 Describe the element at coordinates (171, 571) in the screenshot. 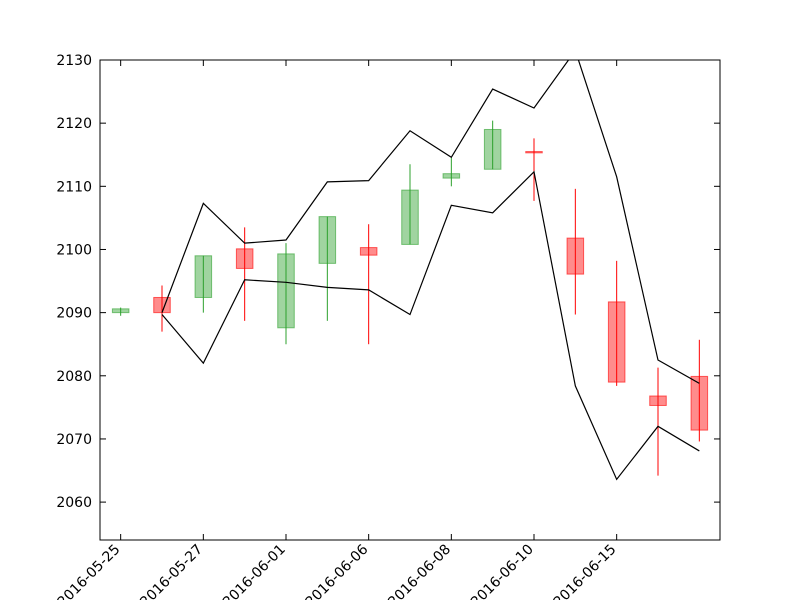

I see `x-tick-label: 2016-05-27` at that location.